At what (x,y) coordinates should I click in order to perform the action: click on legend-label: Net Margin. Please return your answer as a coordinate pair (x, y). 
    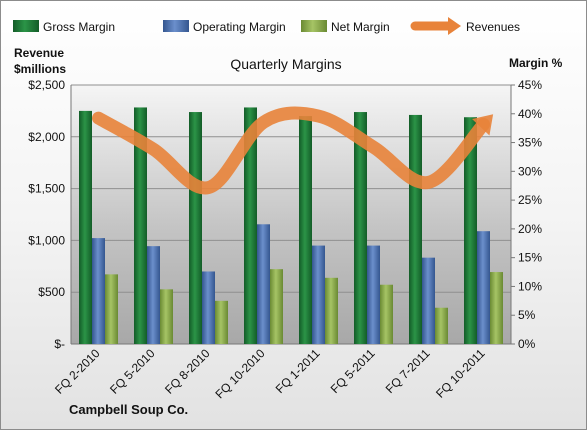
    Looking at the image, I should click on (360, 27).